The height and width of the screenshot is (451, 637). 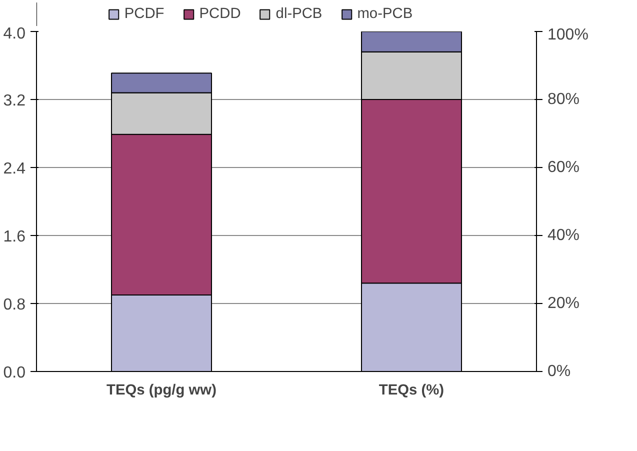 What do you see at coordinates (385, 14) in the screenshot?
I see `legend-label: mo-PCB` at bounding box center [385, 14].